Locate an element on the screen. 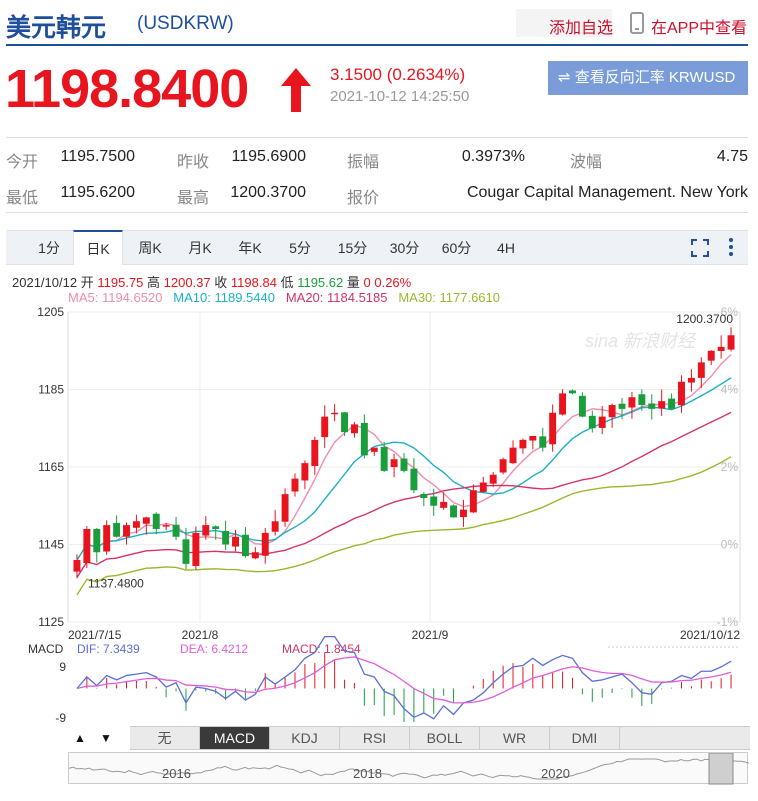  tab-15min: 15分 is located at coordinates (352, 248).